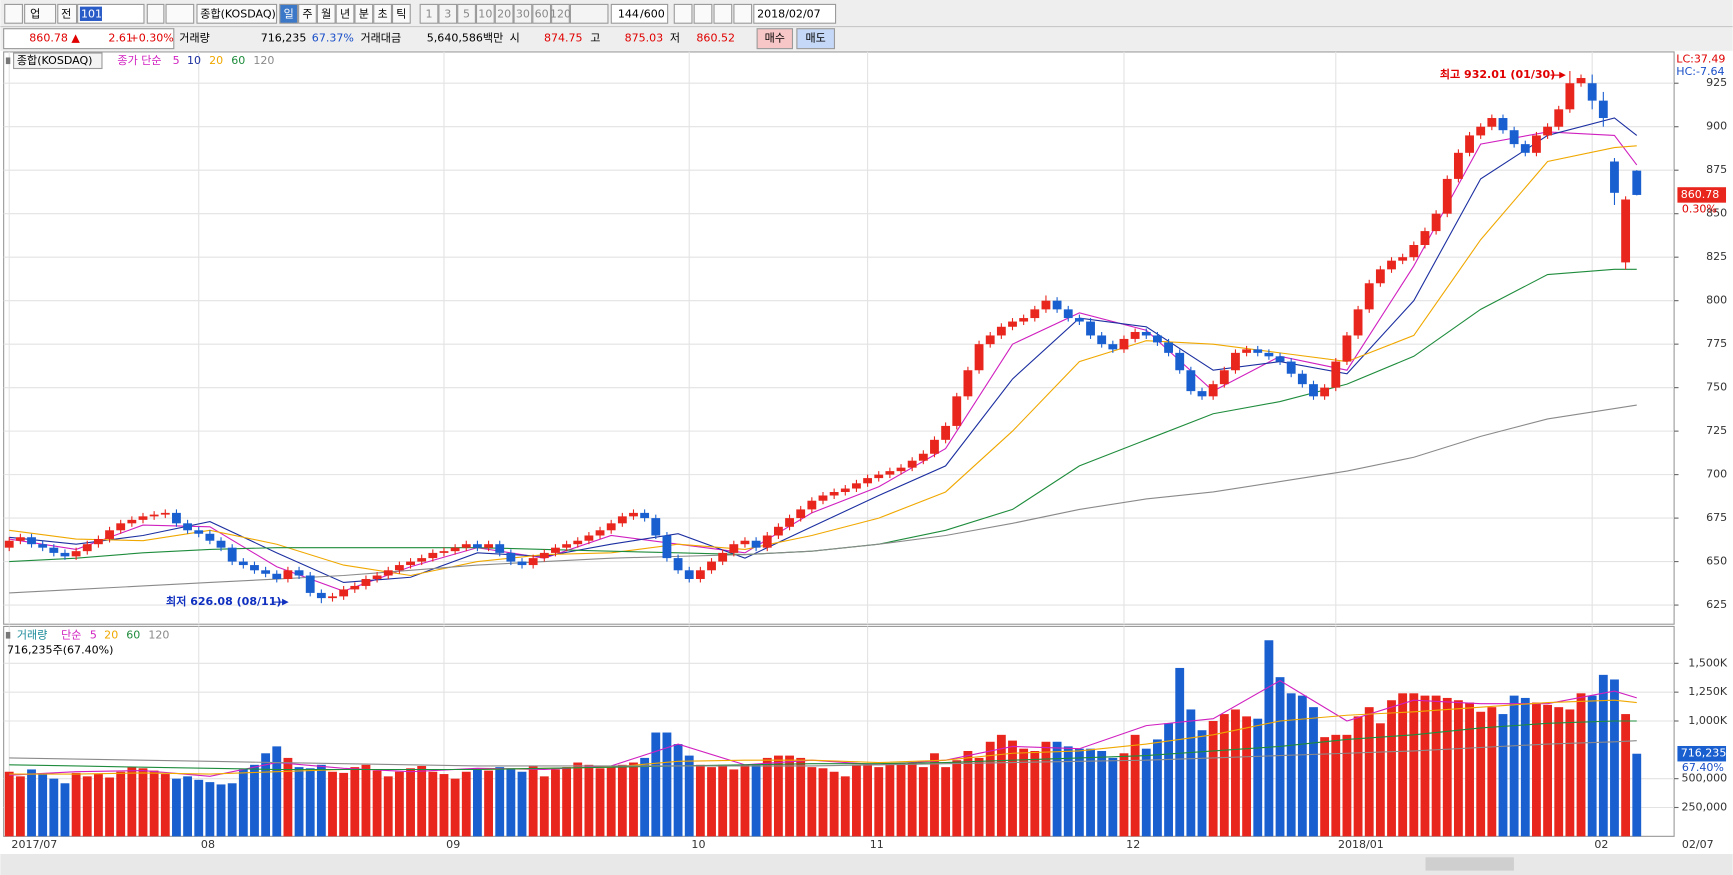 The height and width of the screenshot is (875, 1733). What do you see at coordinates (1497, 74) in the screenshot?
I see `high-annotation: 최고 932.01 (01/30)` at bounding box center [1497, 74].